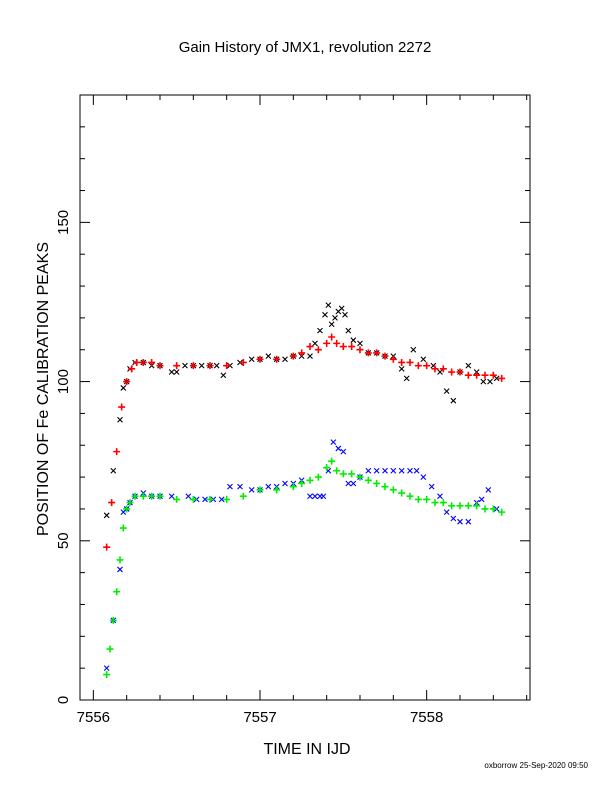 The width and height of the screenshot is (612, 792). I want to click on y-tick-label: 0, so click(63, 700).